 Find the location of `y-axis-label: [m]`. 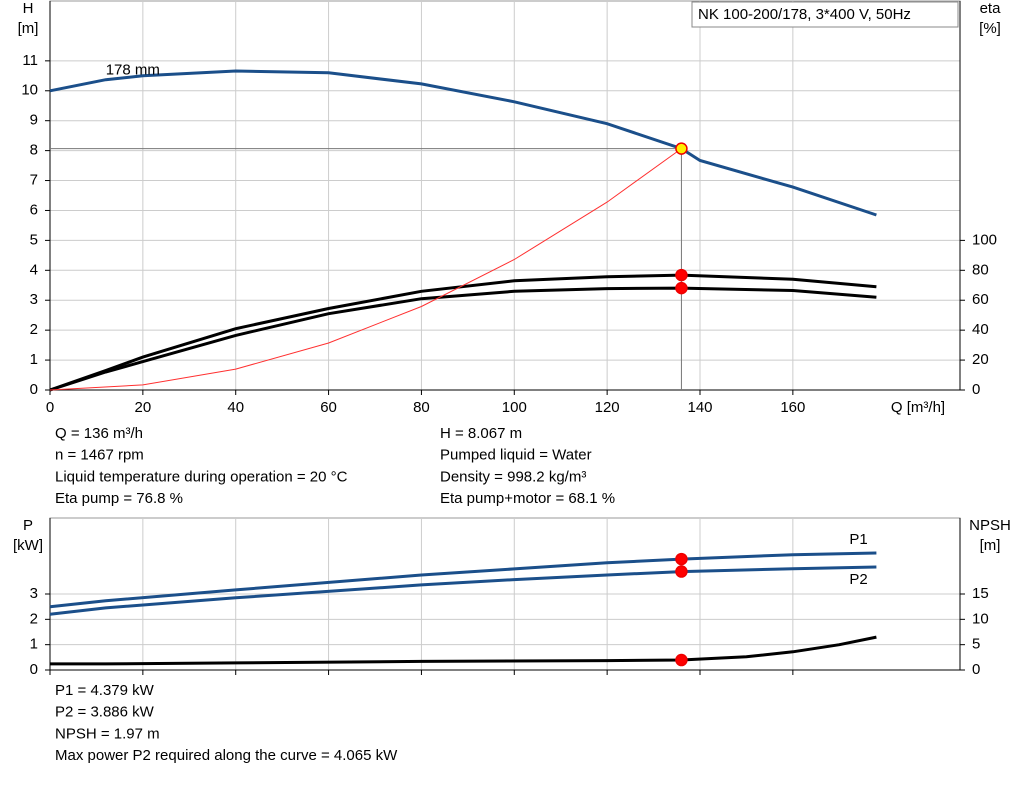

y-axis-label: [m] is located at coordinates (28, 28).